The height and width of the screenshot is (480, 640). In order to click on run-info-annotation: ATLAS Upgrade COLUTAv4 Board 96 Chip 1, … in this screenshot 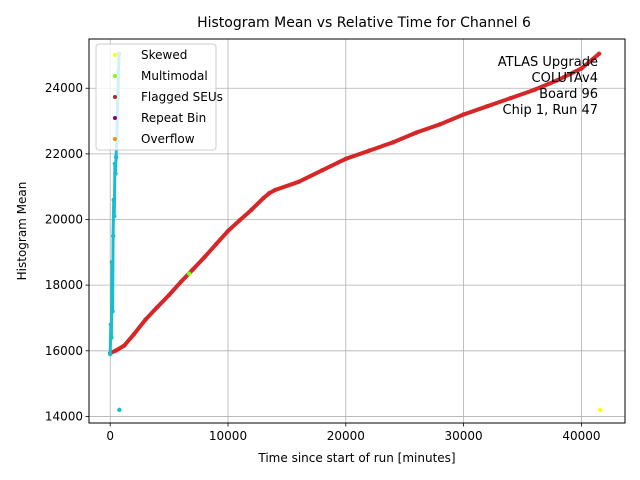, I will do `click(548, 86)`.